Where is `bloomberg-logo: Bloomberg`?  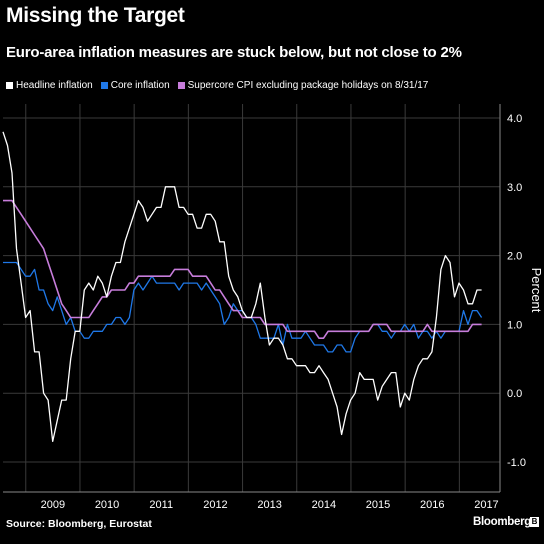 bloomberg-logo: Bloomberg is located at coordinates (502, 522).